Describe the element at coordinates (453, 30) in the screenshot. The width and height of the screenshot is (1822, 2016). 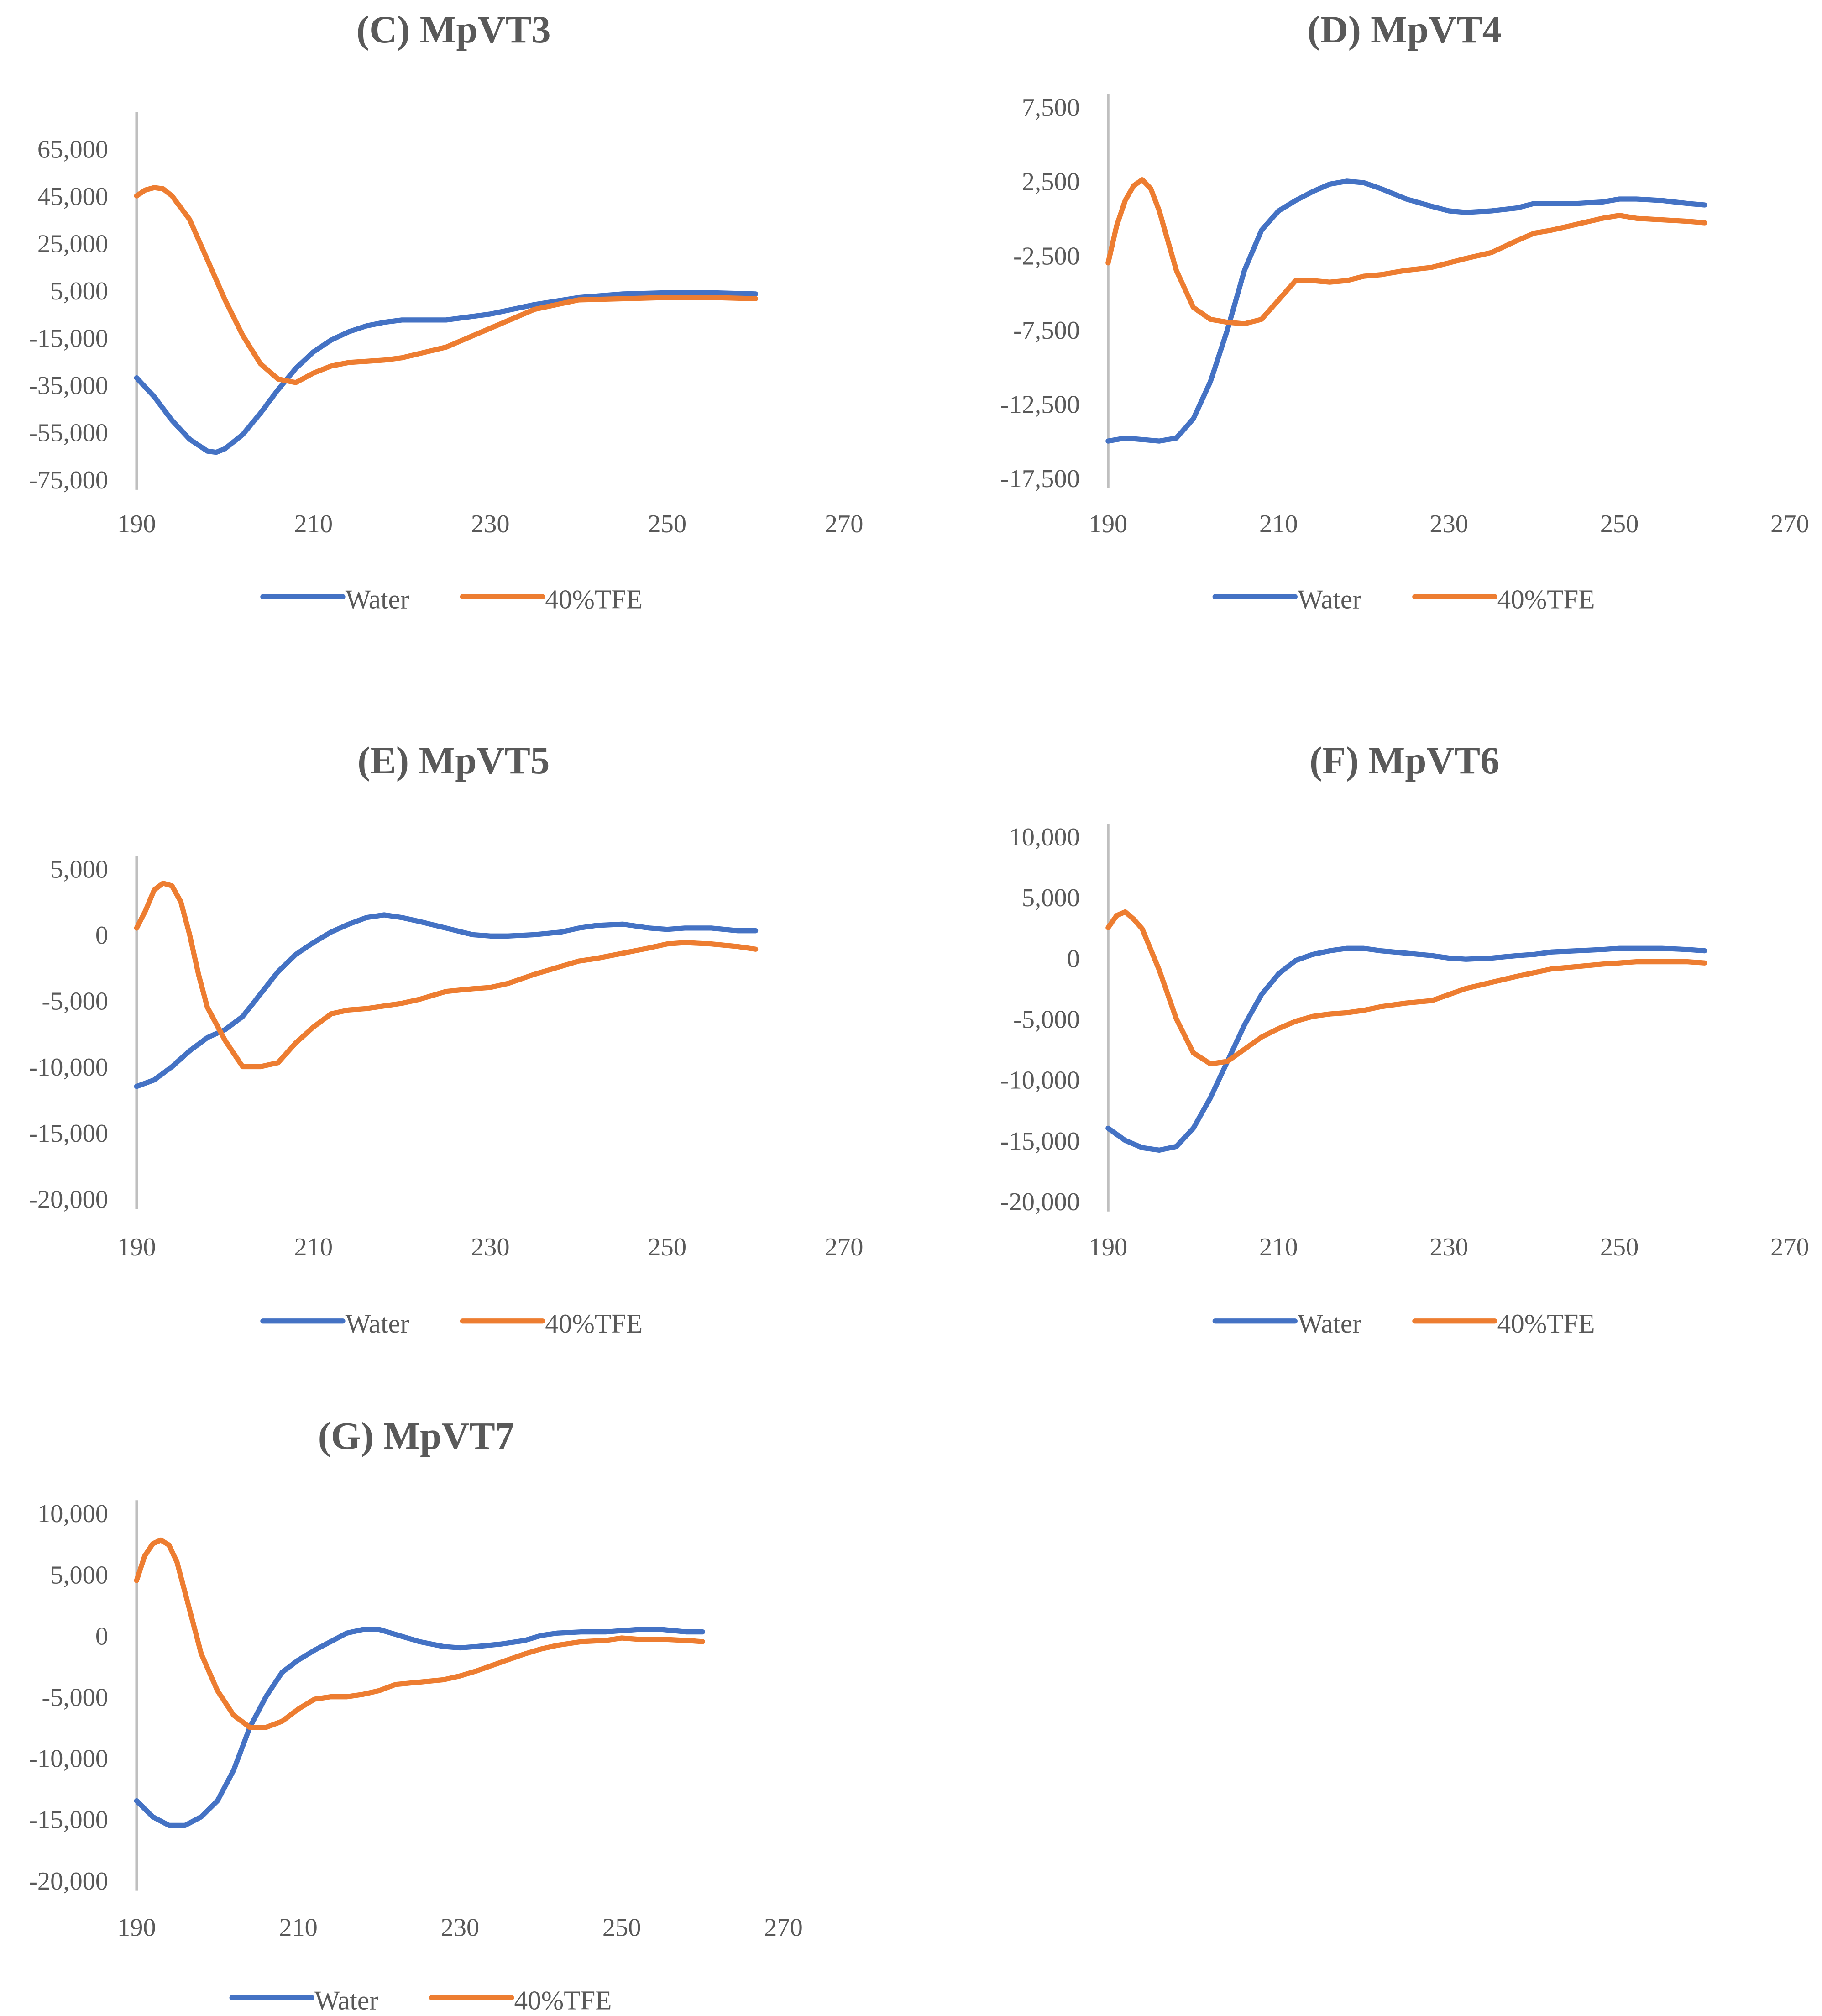
I see `chart-title: (C) MpVT3` at that location.